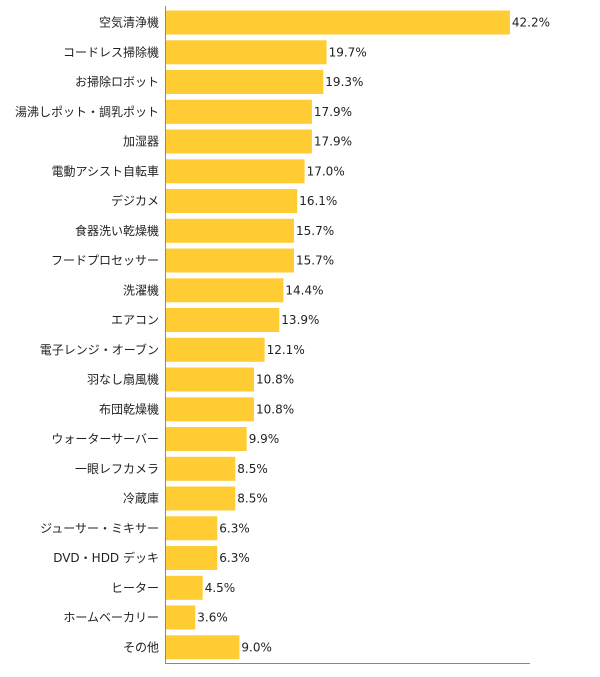 Image resolution: width=600 pixels, height=677 pixels. Describe the element at coordinates (286, 350) in the screenshot. I see `value-label: 12.1%` at that location.